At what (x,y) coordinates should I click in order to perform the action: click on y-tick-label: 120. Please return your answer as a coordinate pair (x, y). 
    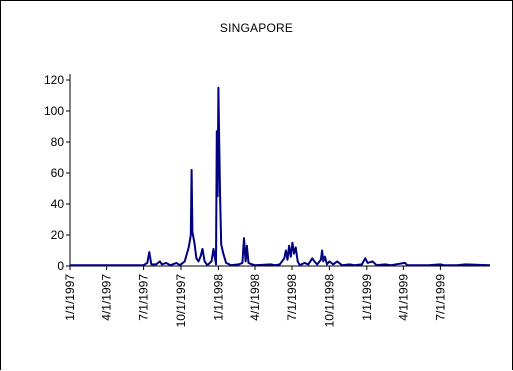
    Looking at the image, I should click on (54, 80).